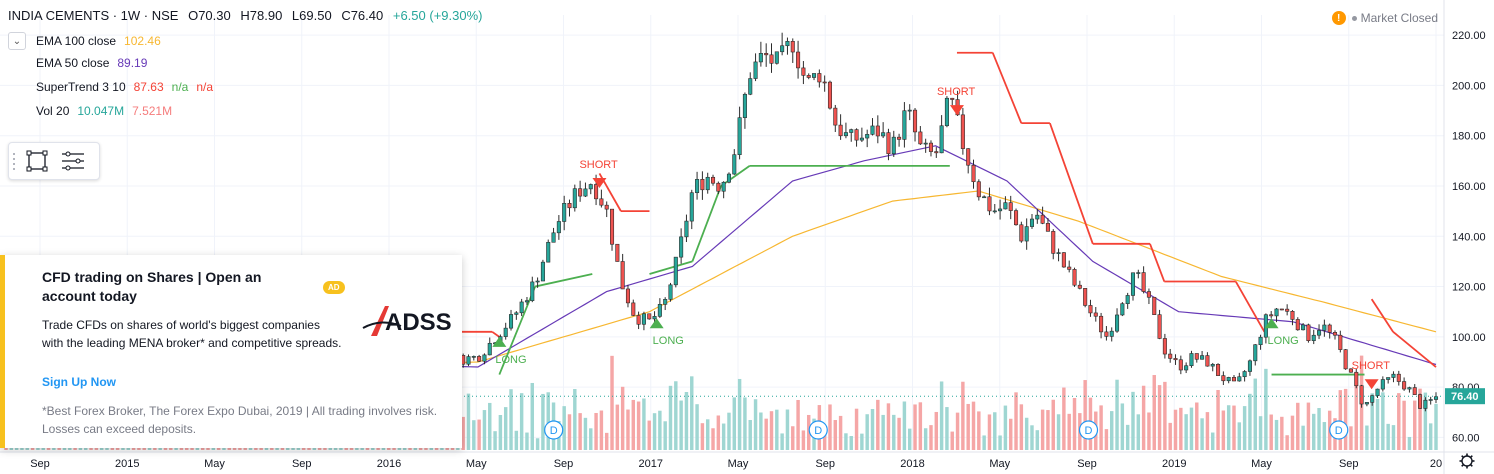 The image size is (1494, 474). I want to click on rectangle-tool-button, so click(37, 161).